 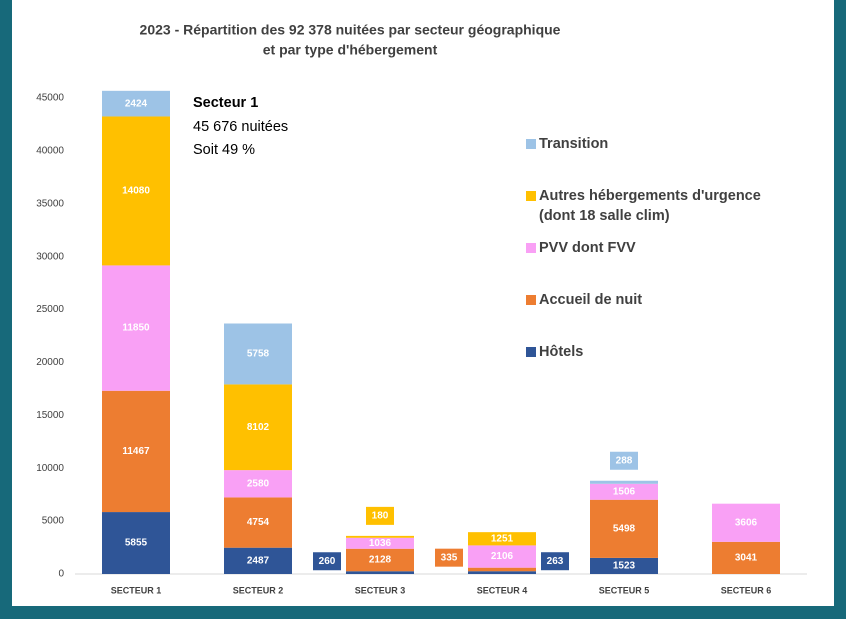 I want to click on value-label: 1506, so click(x=624, y=491).